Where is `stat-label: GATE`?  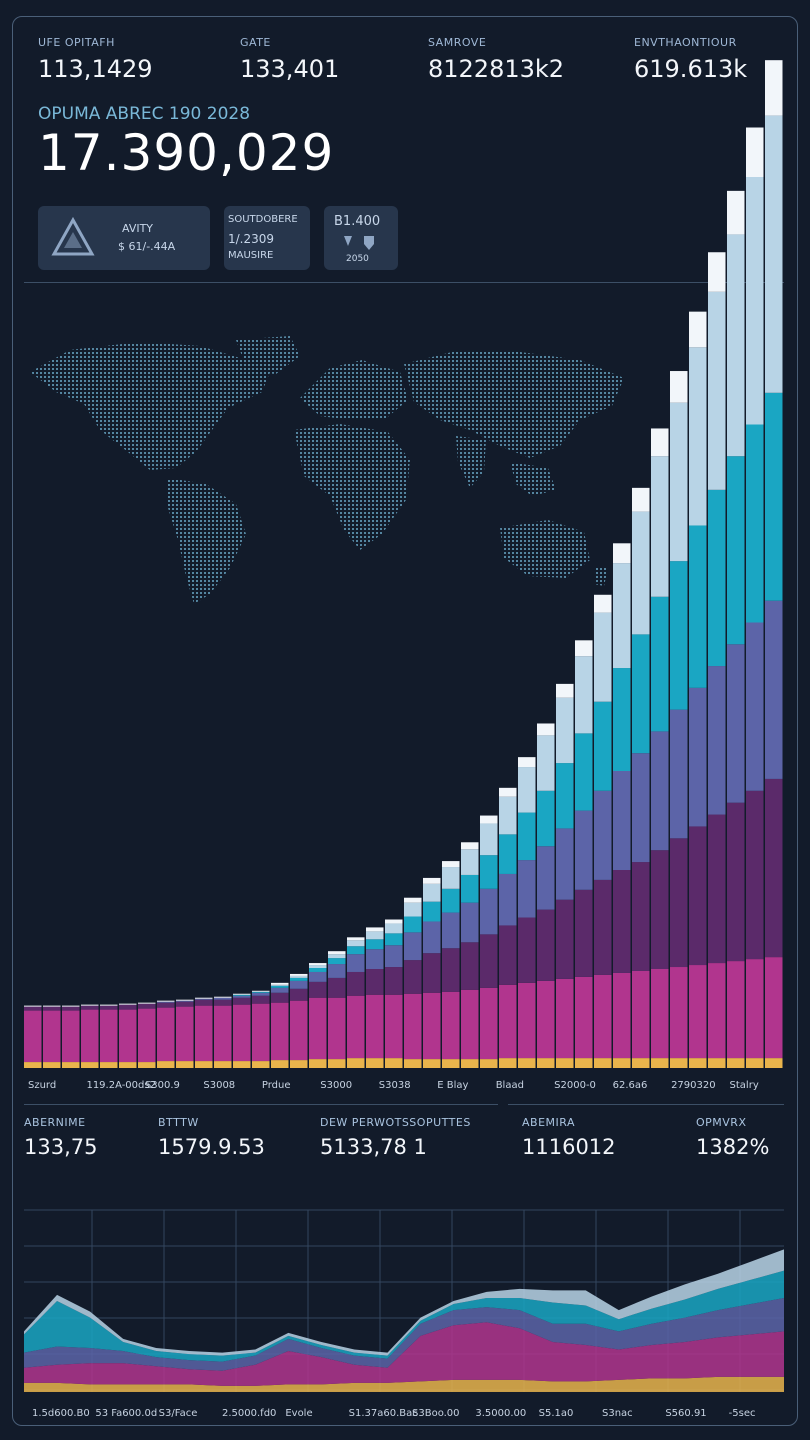
stat-label: GATE is located at coordinates (255, 42).